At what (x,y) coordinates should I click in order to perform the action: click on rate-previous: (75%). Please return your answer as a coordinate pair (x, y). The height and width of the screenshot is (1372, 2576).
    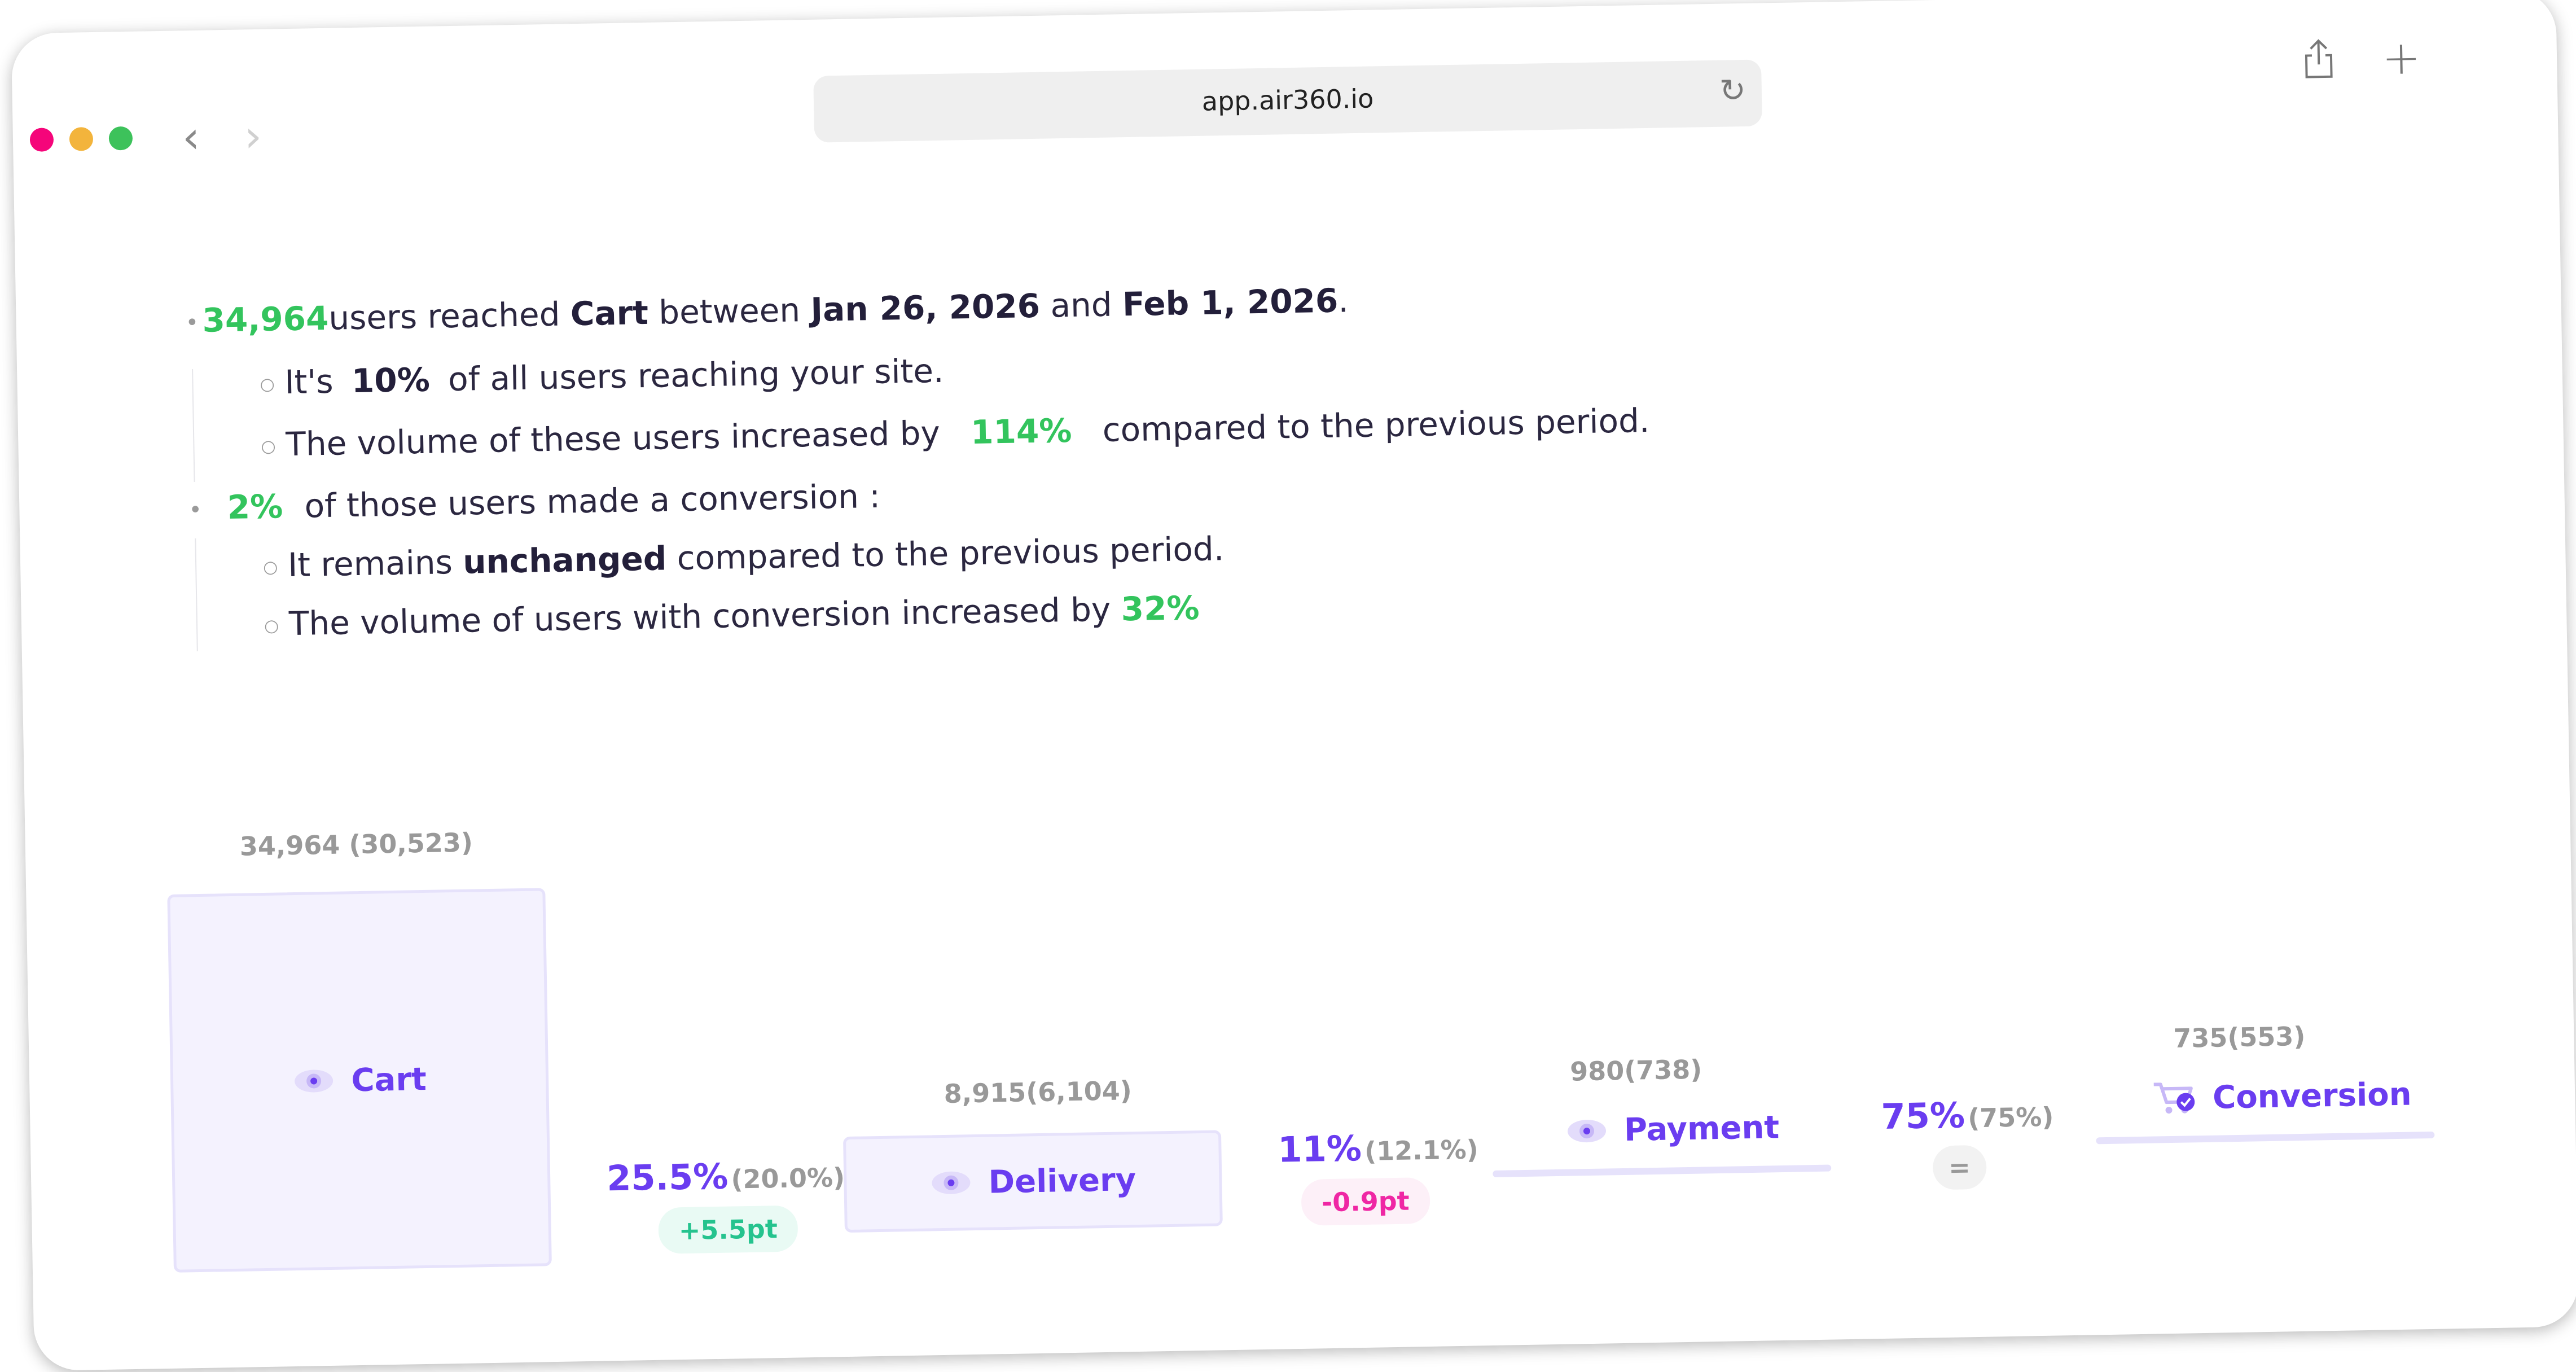
    Looking at the image, I should click on (2010, 1117).